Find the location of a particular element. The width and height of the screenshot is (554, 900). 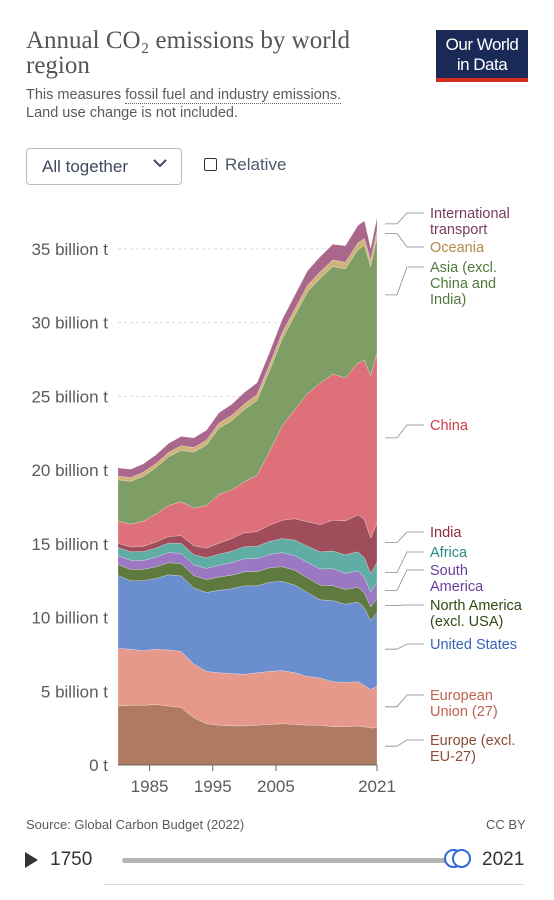

license-badge: CC BY is located at coordinates (506, 824).